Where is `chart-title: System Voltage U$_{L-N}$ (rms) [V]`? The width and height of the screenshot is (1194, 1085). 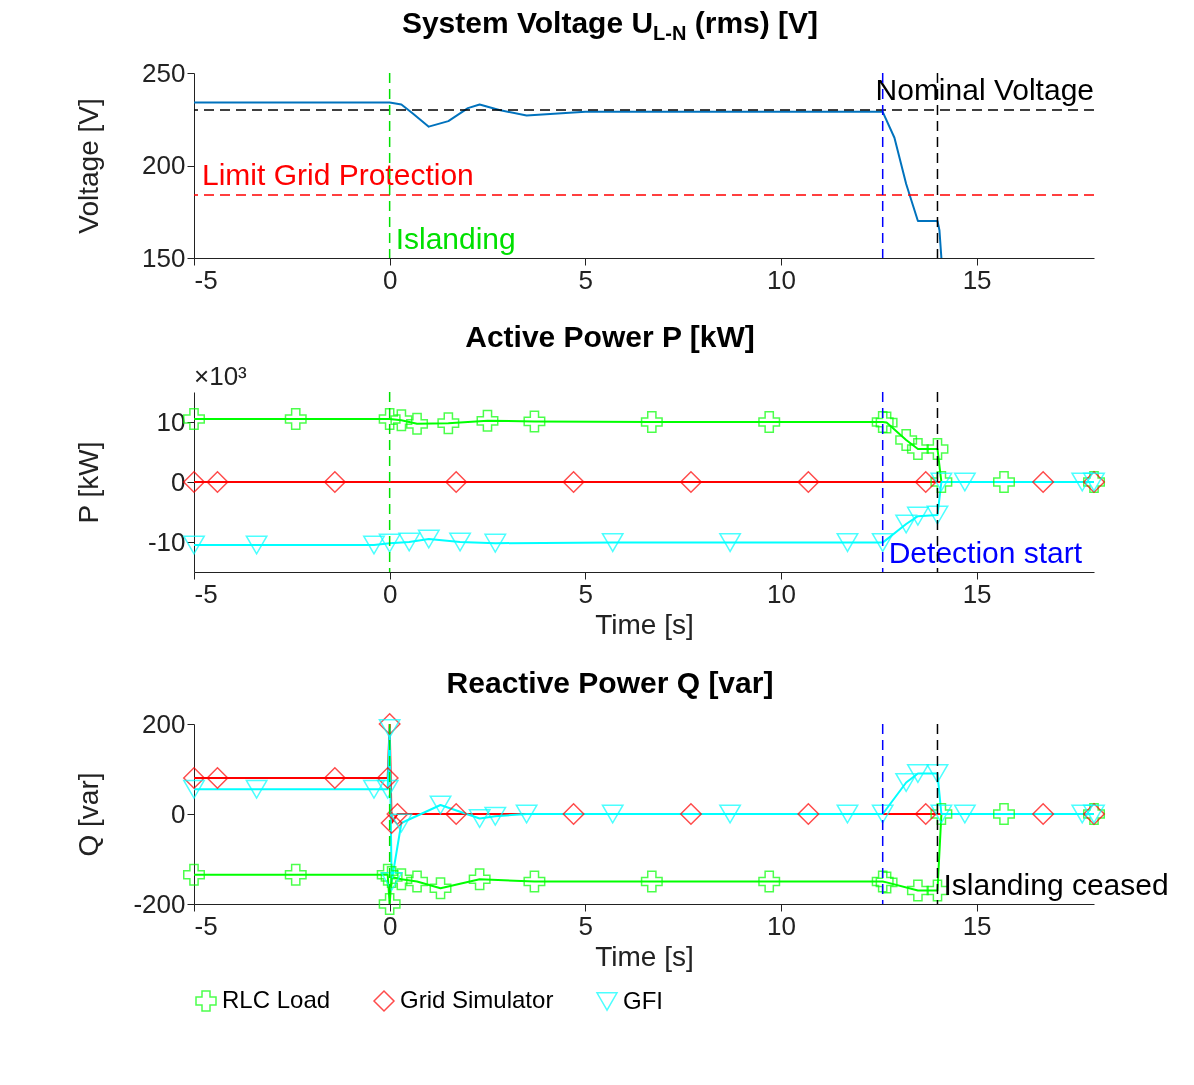 chart-title: System Voltage U$_{L-N}$ (rms) [V] is located at coordinates (610, 26).